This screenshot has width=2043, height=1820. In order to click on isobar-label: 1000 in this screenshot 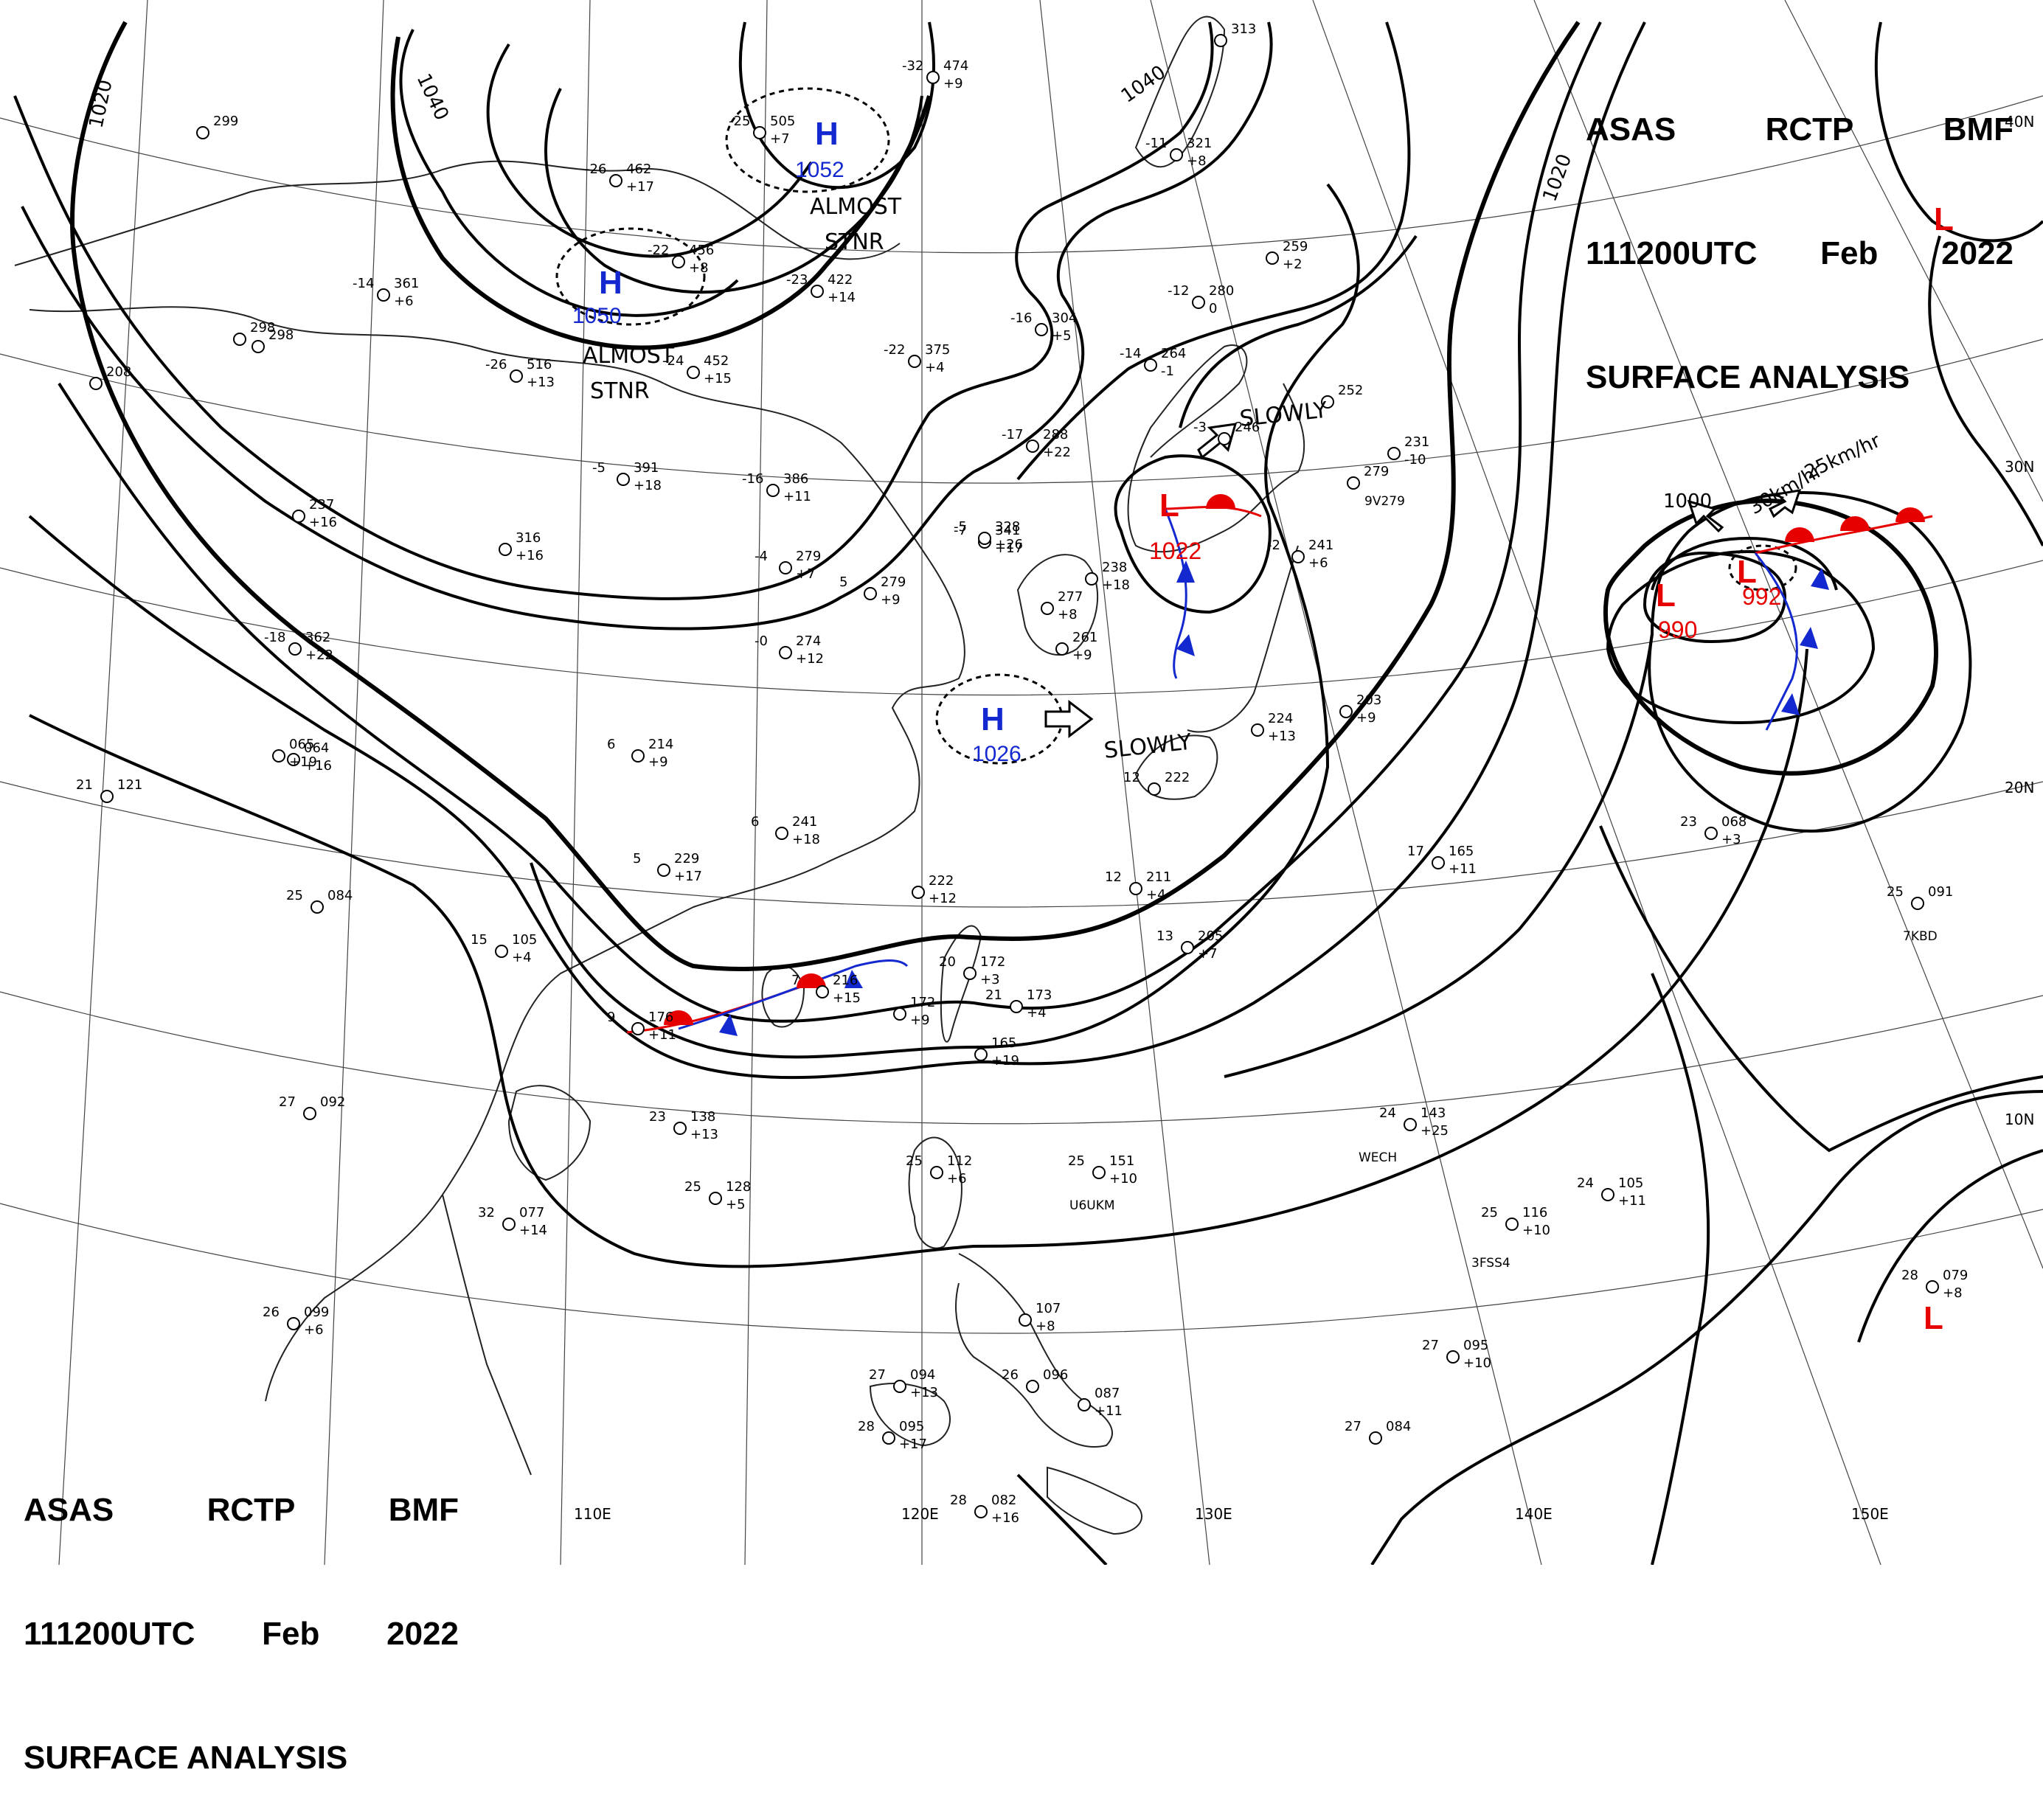, I will do `click(1687, 501)`.